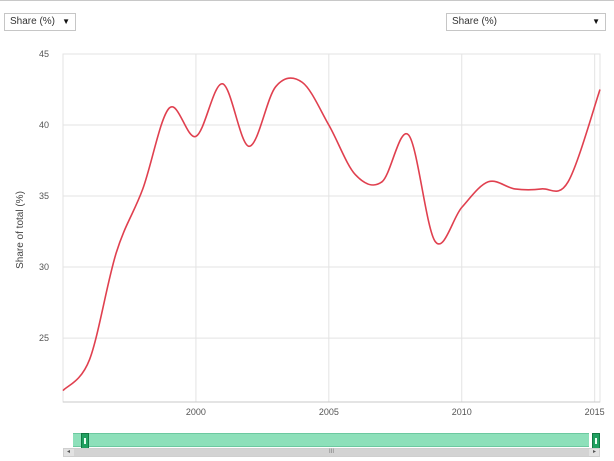  What do you see at coordinates (33, 21) in the screenshot?
I see `left-axis-select-label: Share (%)` at bounding box center [33, 21].